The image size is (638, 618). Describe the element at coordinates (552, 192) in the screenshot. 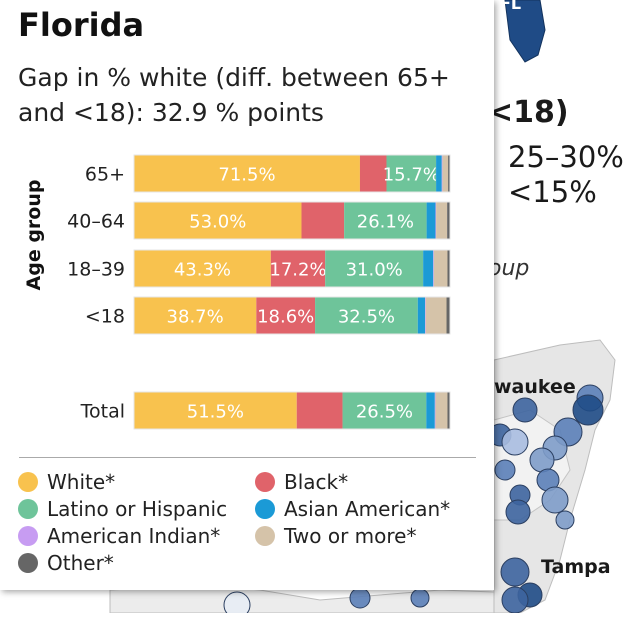

I see `map-legend-item: <15%` at that location.